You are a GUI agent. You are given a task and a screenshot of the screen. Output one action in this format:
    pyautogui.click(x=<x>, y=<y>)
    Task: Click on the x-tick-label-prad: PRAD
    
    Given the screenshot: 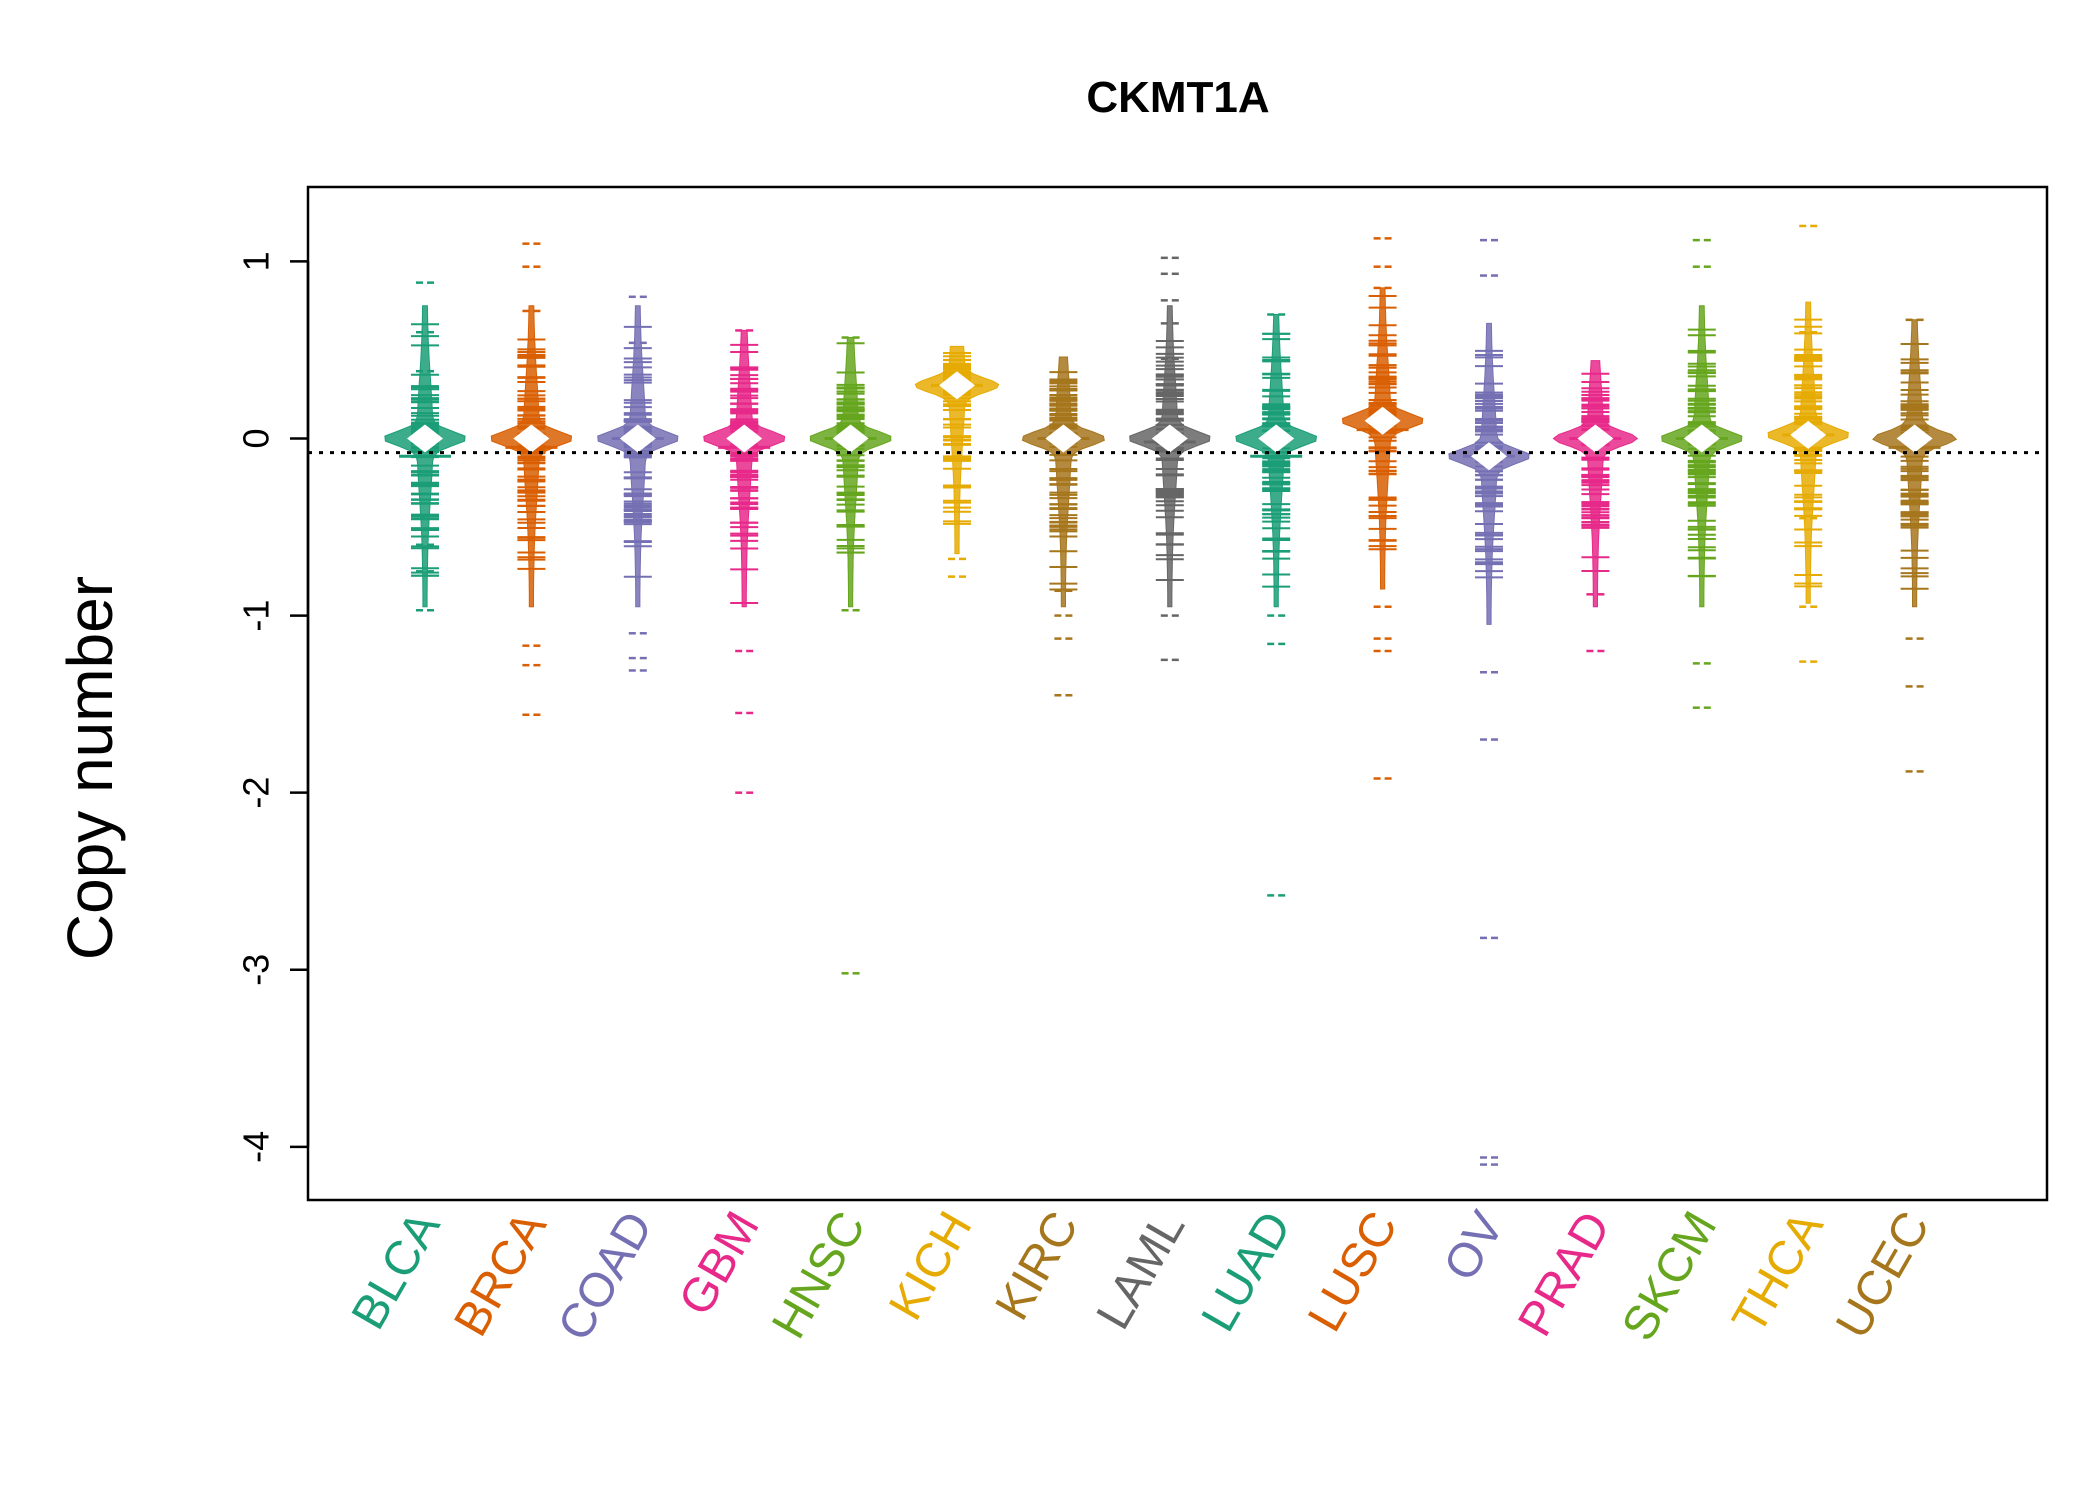 What is the action you would take?
    pyautogui.click(x=1564, y=1274)
    